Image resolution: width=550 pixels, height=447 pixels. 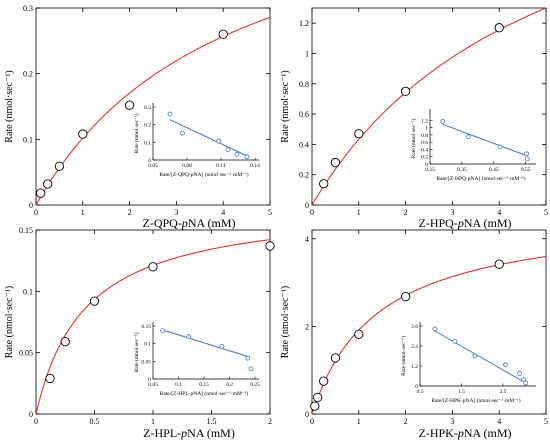 I want to click on x-axis-title-part: Z-HPL-, so click(x=162, y=433).